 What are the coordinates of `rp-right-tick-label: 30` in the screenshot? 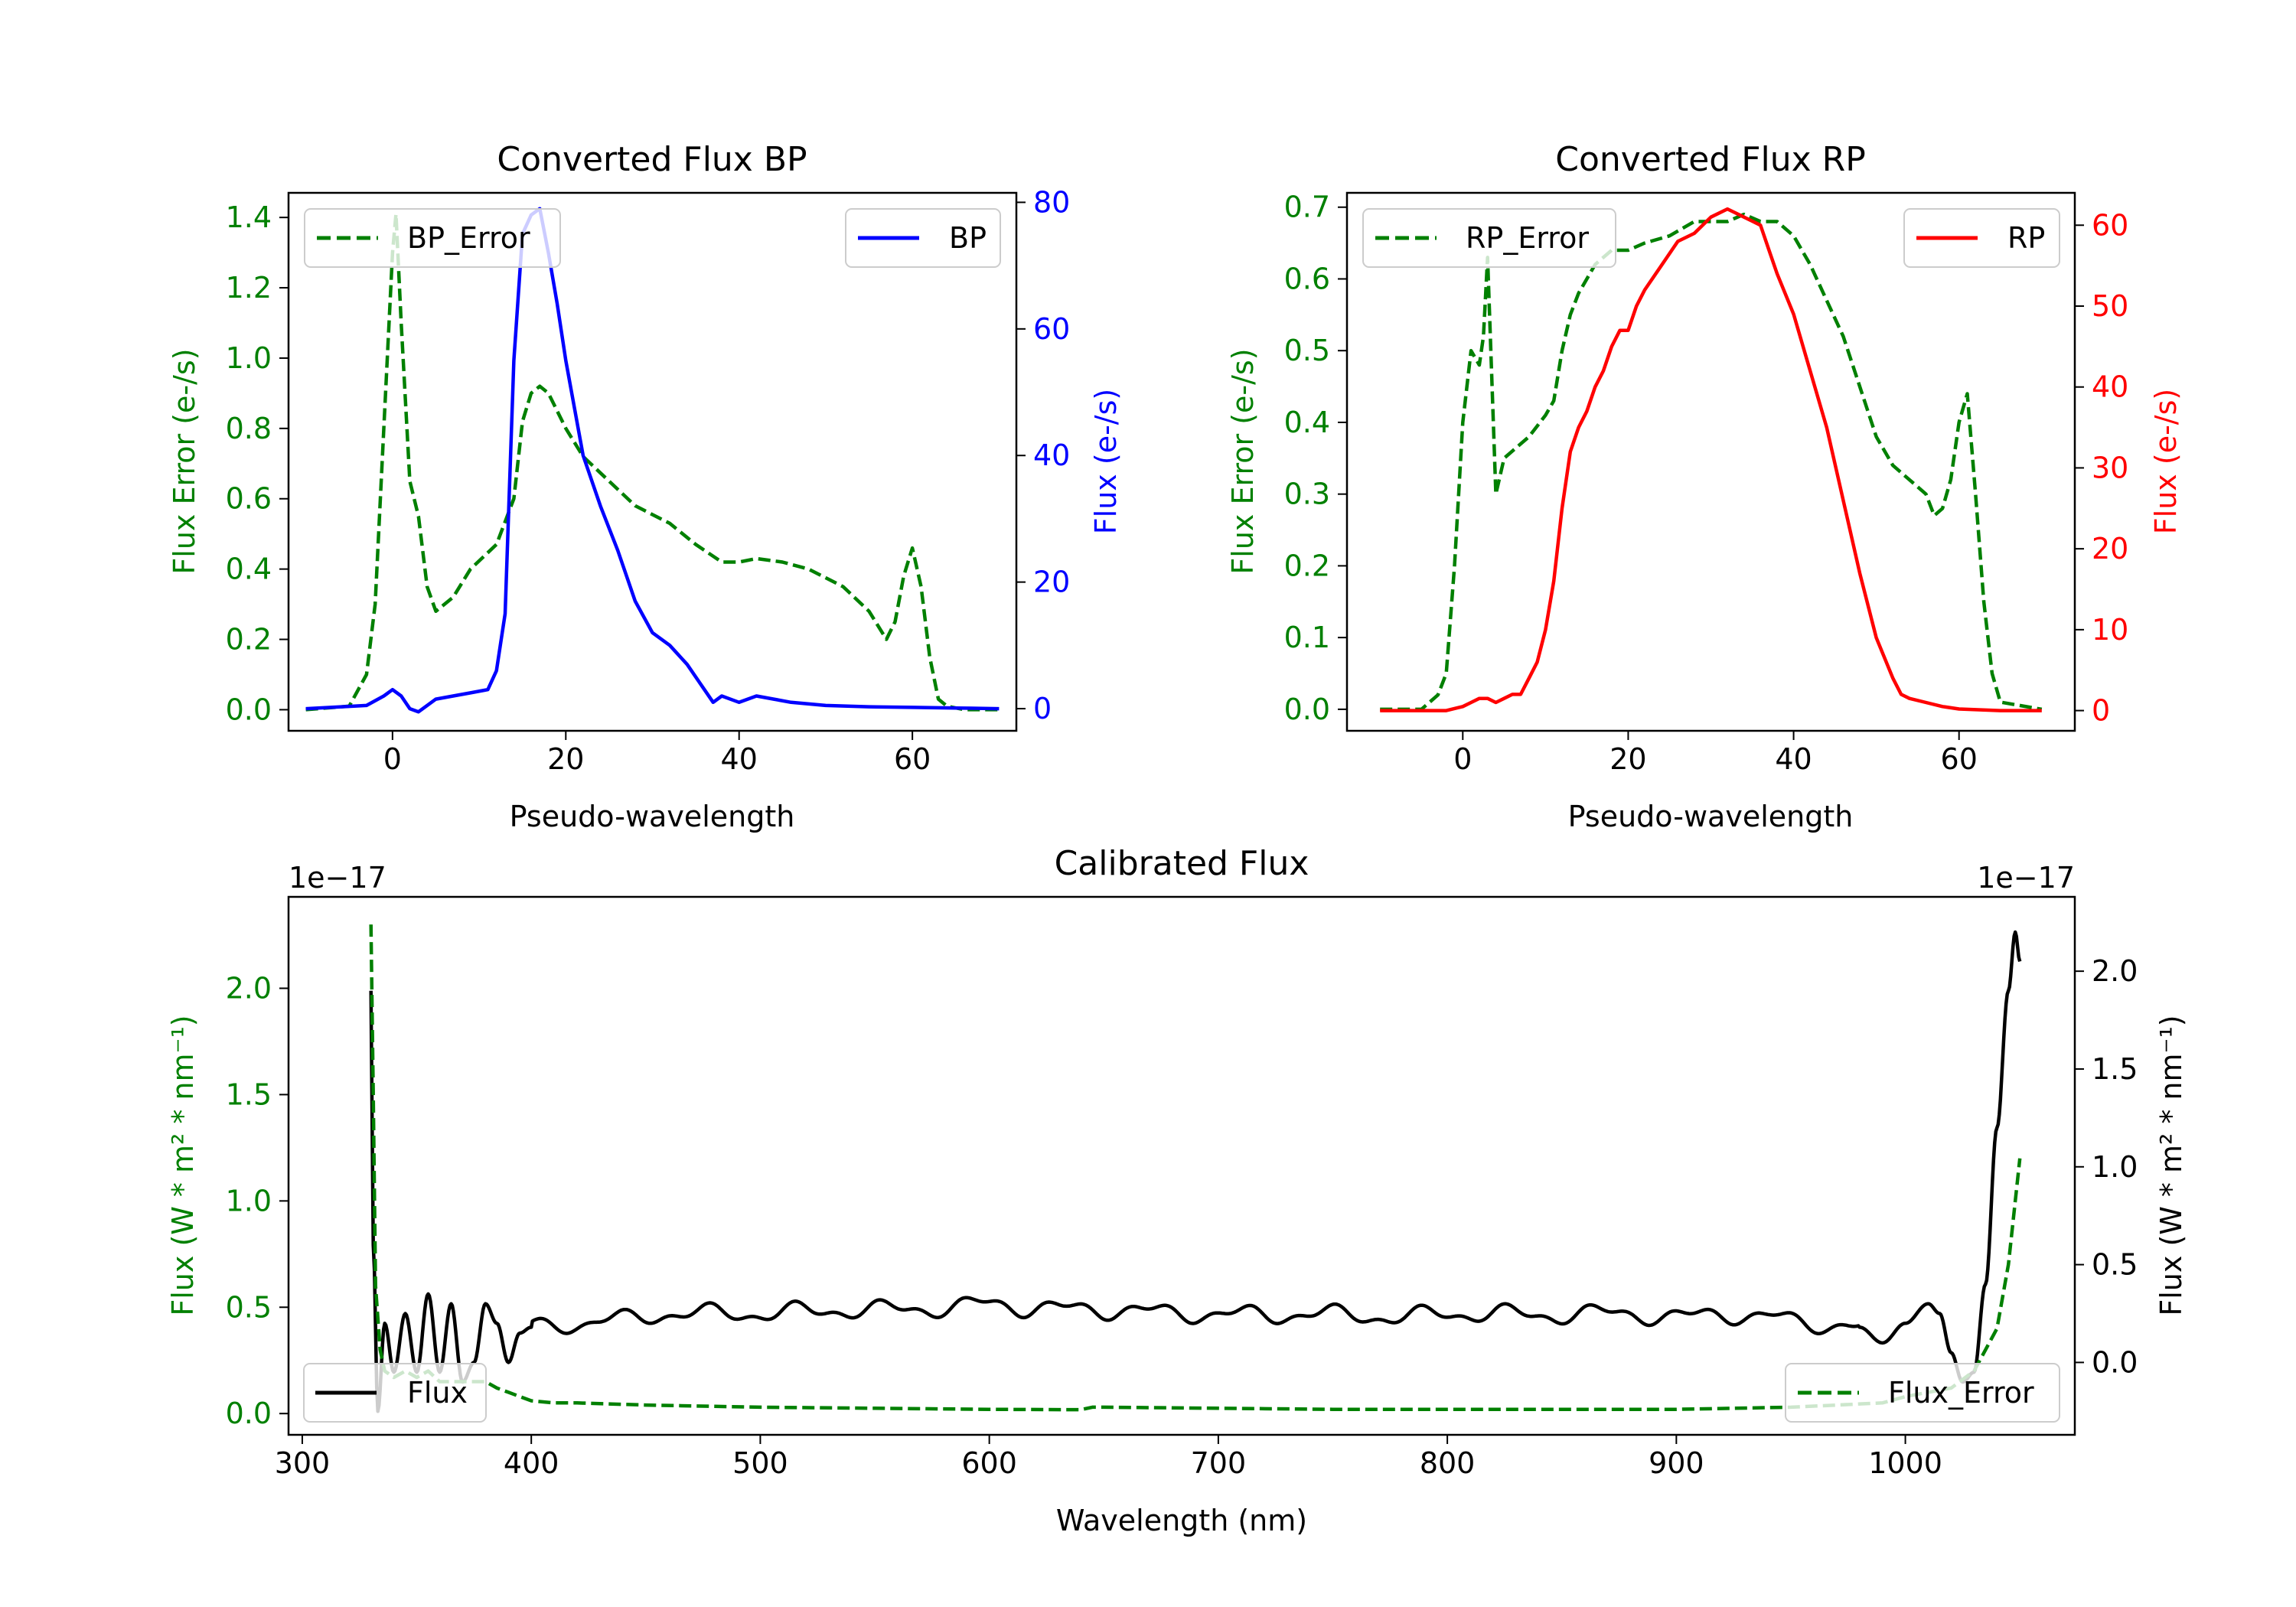 It's located at (2110, 467).